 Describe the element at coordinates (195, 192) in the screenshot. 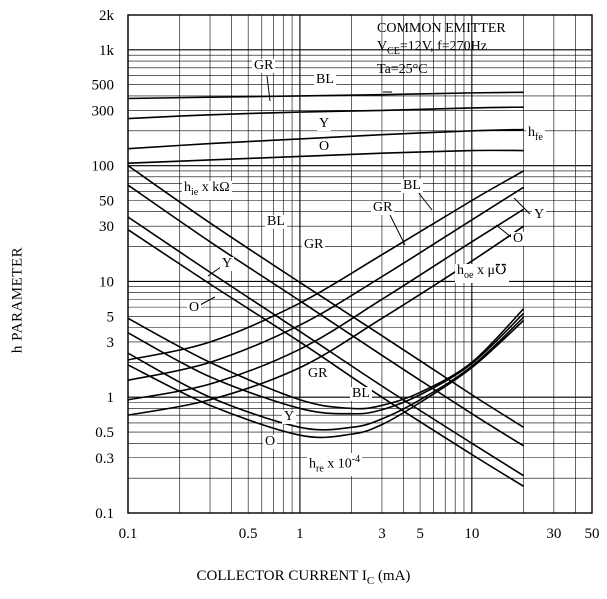

I see `hie-label-sub: ie` at that location.